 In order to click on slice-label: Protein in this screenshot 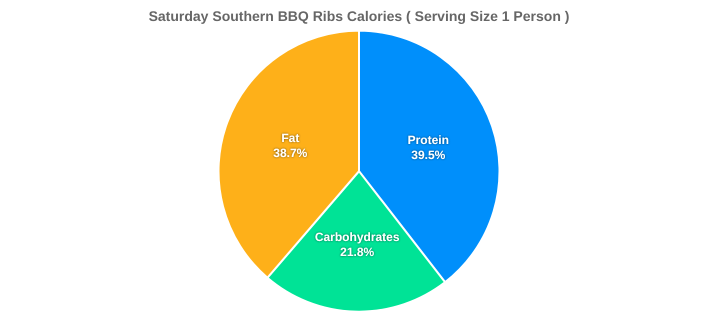, I will do `click(428, 139)`.